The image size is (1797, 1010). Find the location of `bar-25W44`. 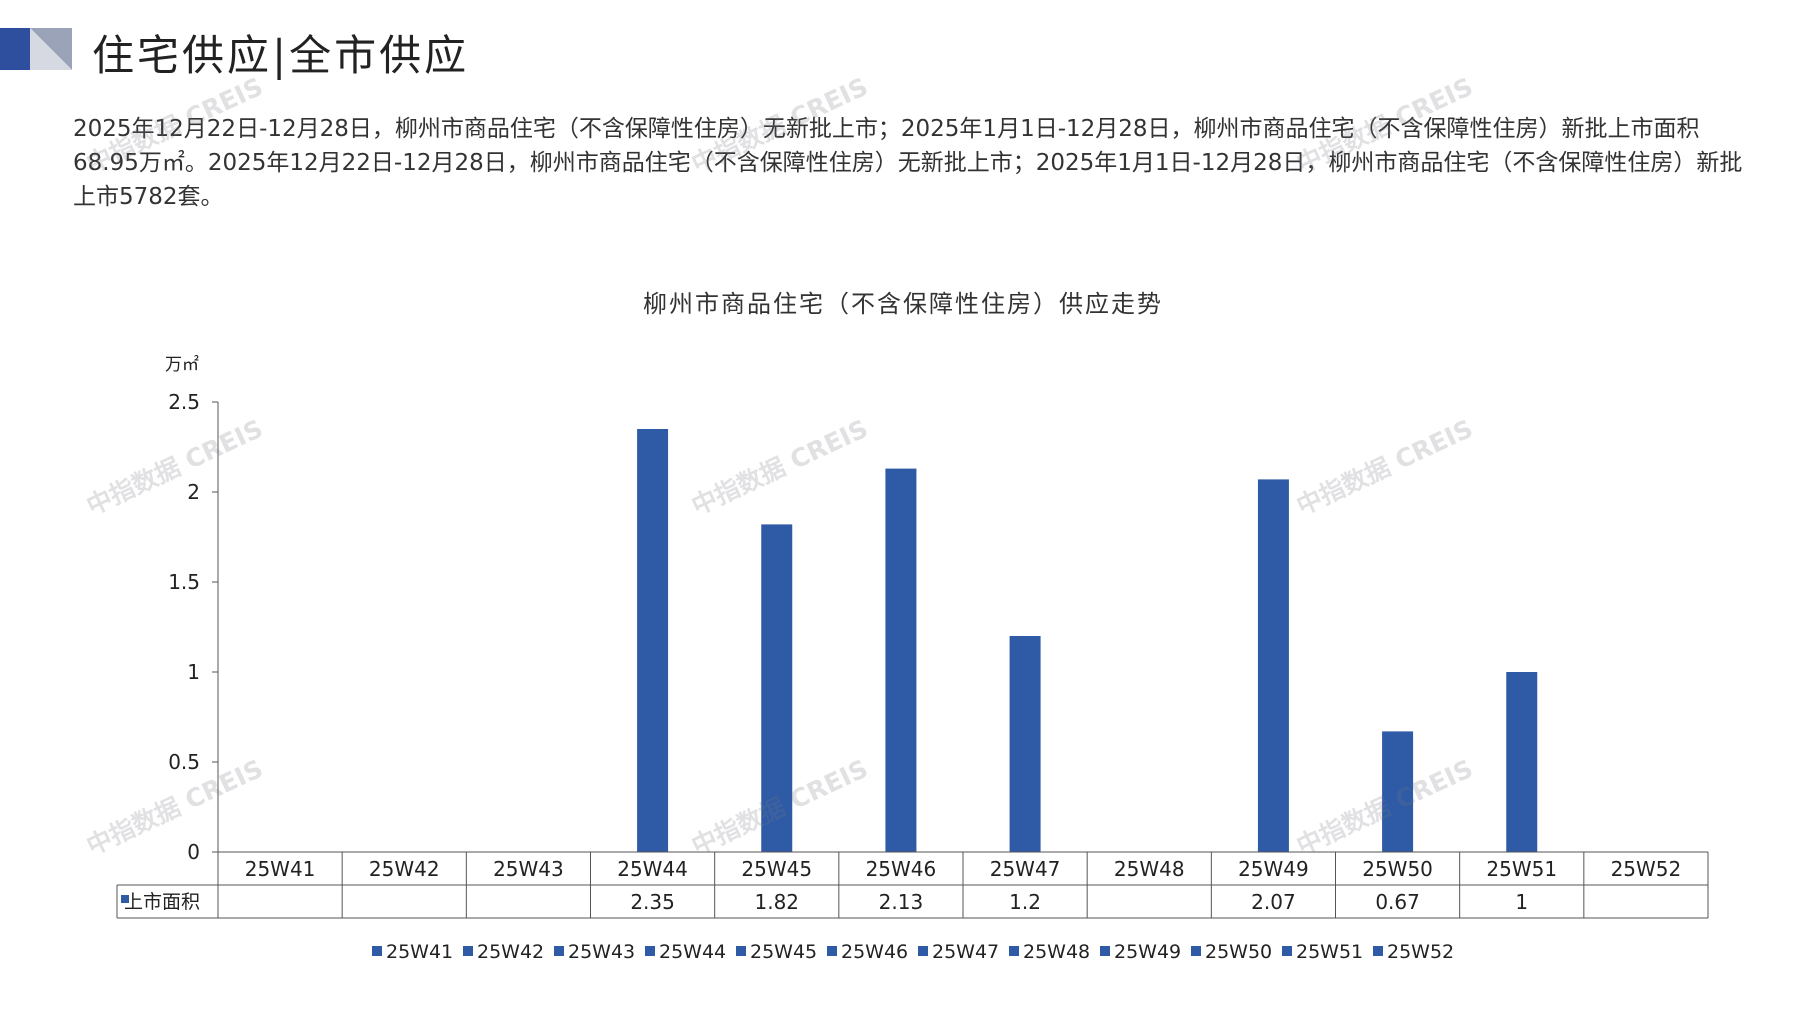

bar-25W44 is located at coordinates (653, 640).